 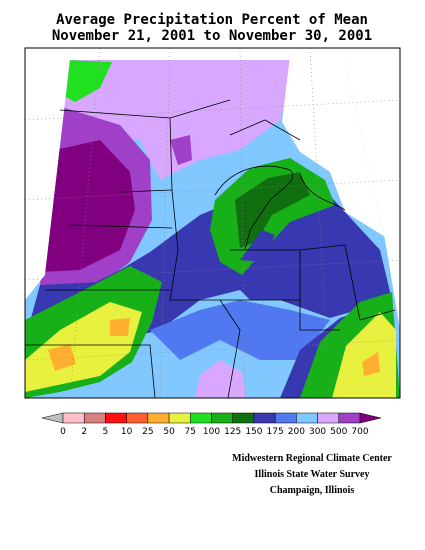 What do you see at coordinates (296, 432) in the screenshot?
I see `legend-label: 200` at bounding box center [296, 432].